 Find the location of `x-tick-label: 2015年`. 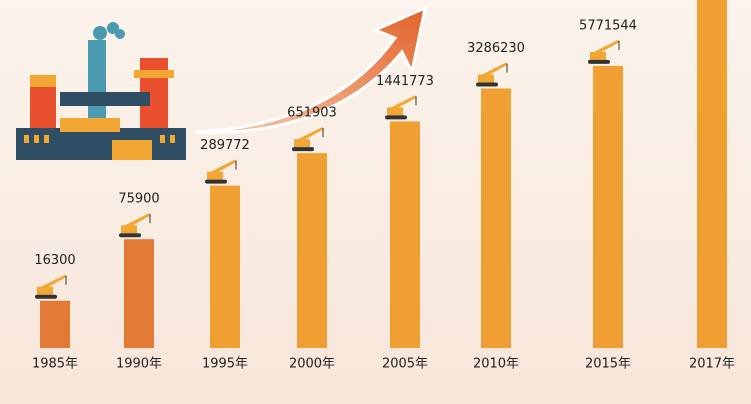

x-tick-label: 2015年 is located at coordinates (608, 364).